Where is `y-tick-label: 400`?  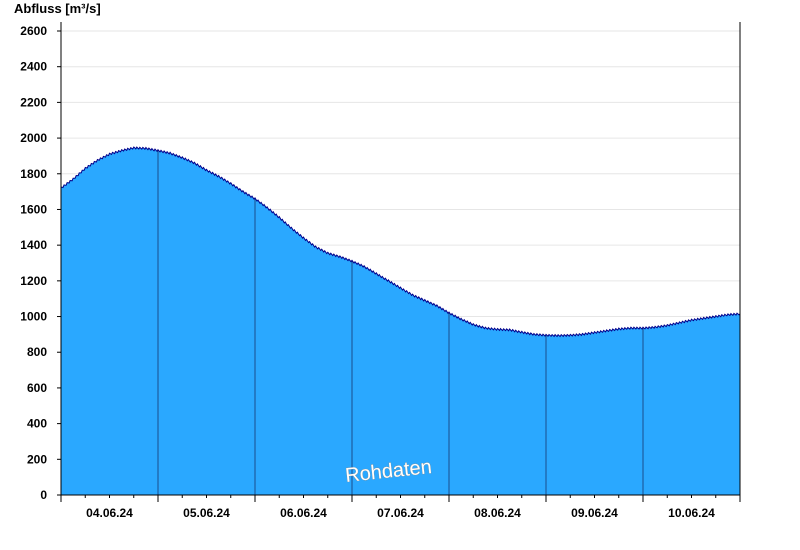 y-tick-label: 400 is located at coordinates (37, 424).